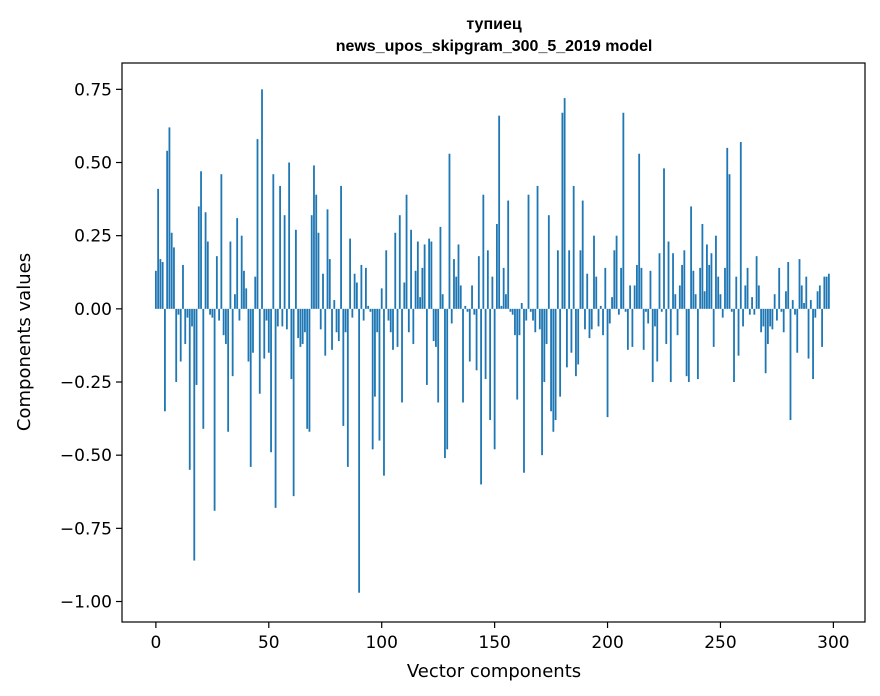 The image size is (880, 696). Describe the element at coordinates (91, 346) in the screenshot. I see `y-axis-ticks: 0.75 0.50 0.25 0.00 −0.25 −0.50 −0.75 −1.00` at that location.